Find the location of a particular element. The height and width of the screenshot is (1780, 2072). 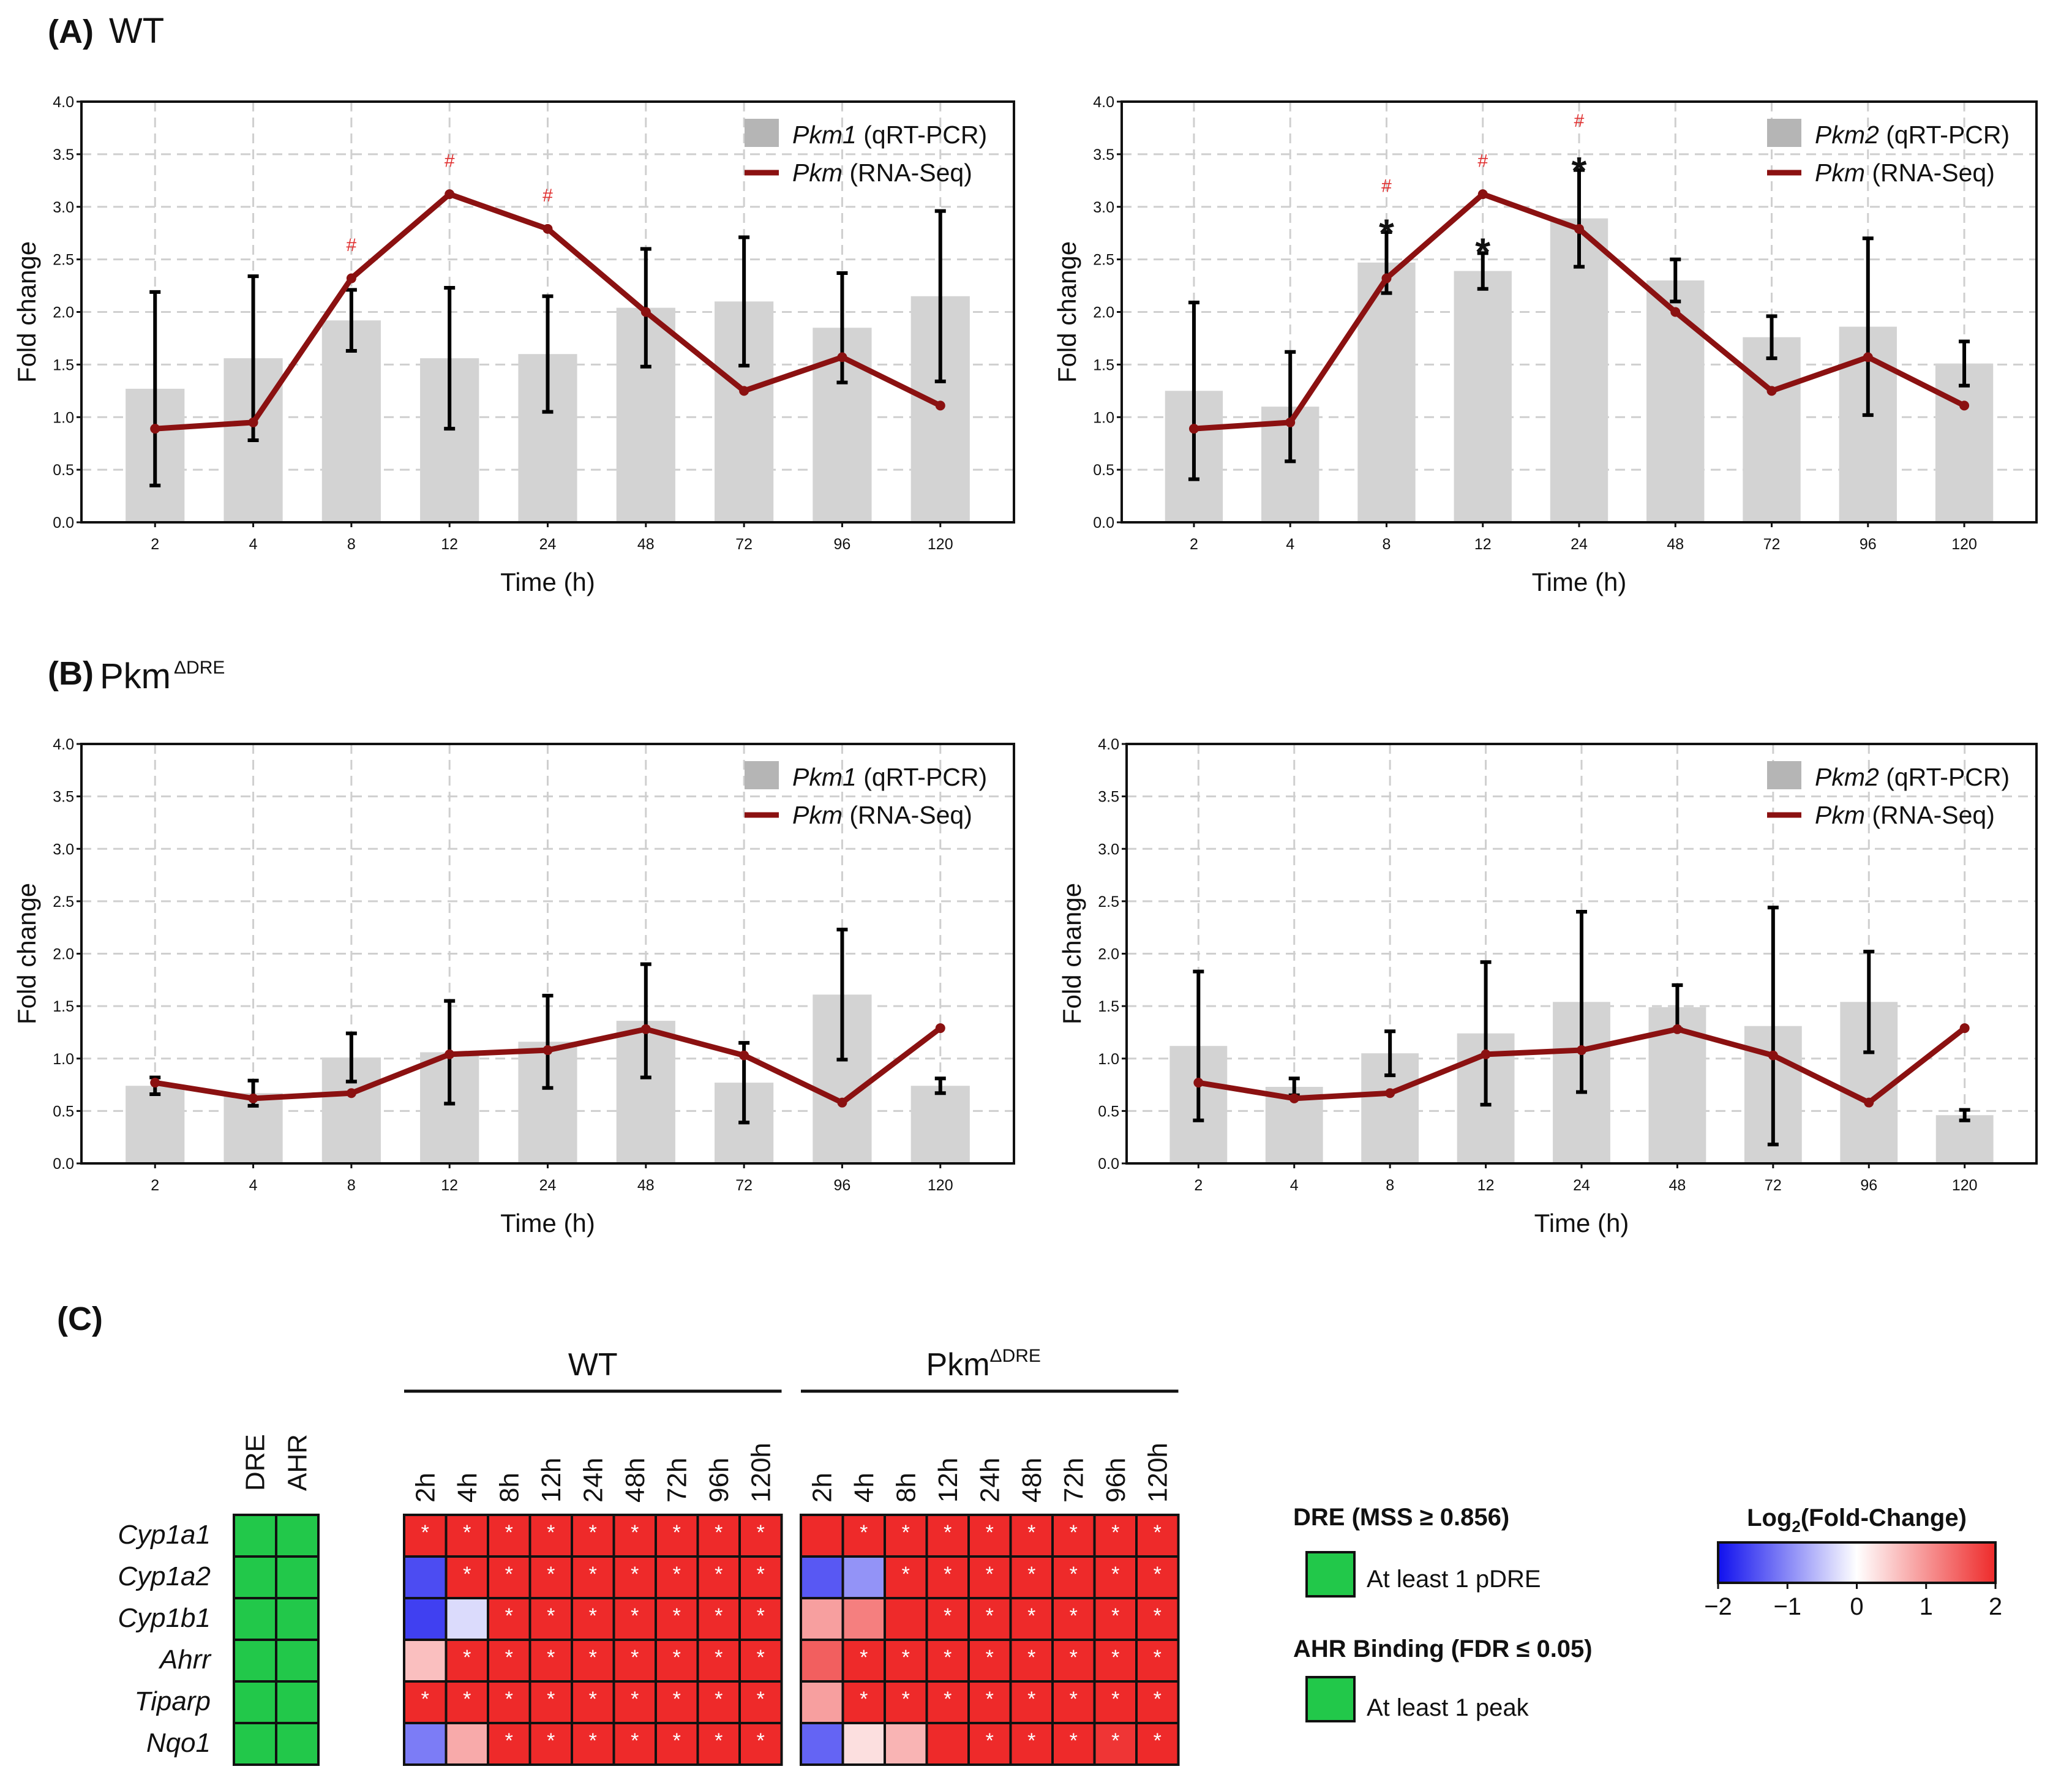

timepoint-label: 120h is located at coordinates (1158, 1473).